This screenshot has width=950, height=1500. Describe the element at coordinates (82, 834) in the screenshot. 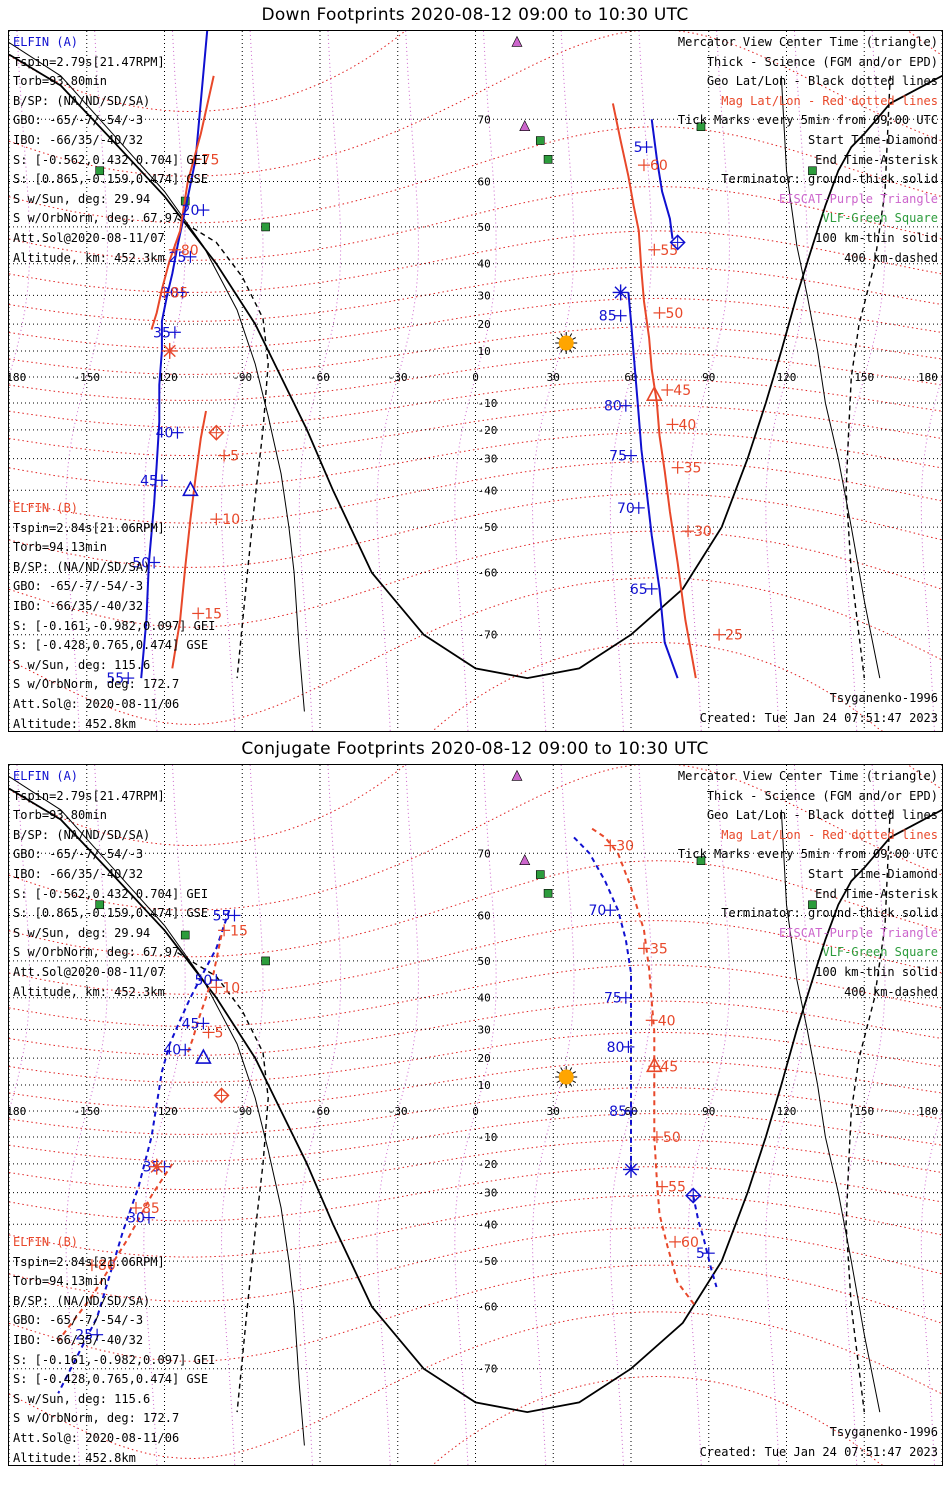

I see `elfin-a-line: B/SP: (NA/ND/SD/SA)` at that location.